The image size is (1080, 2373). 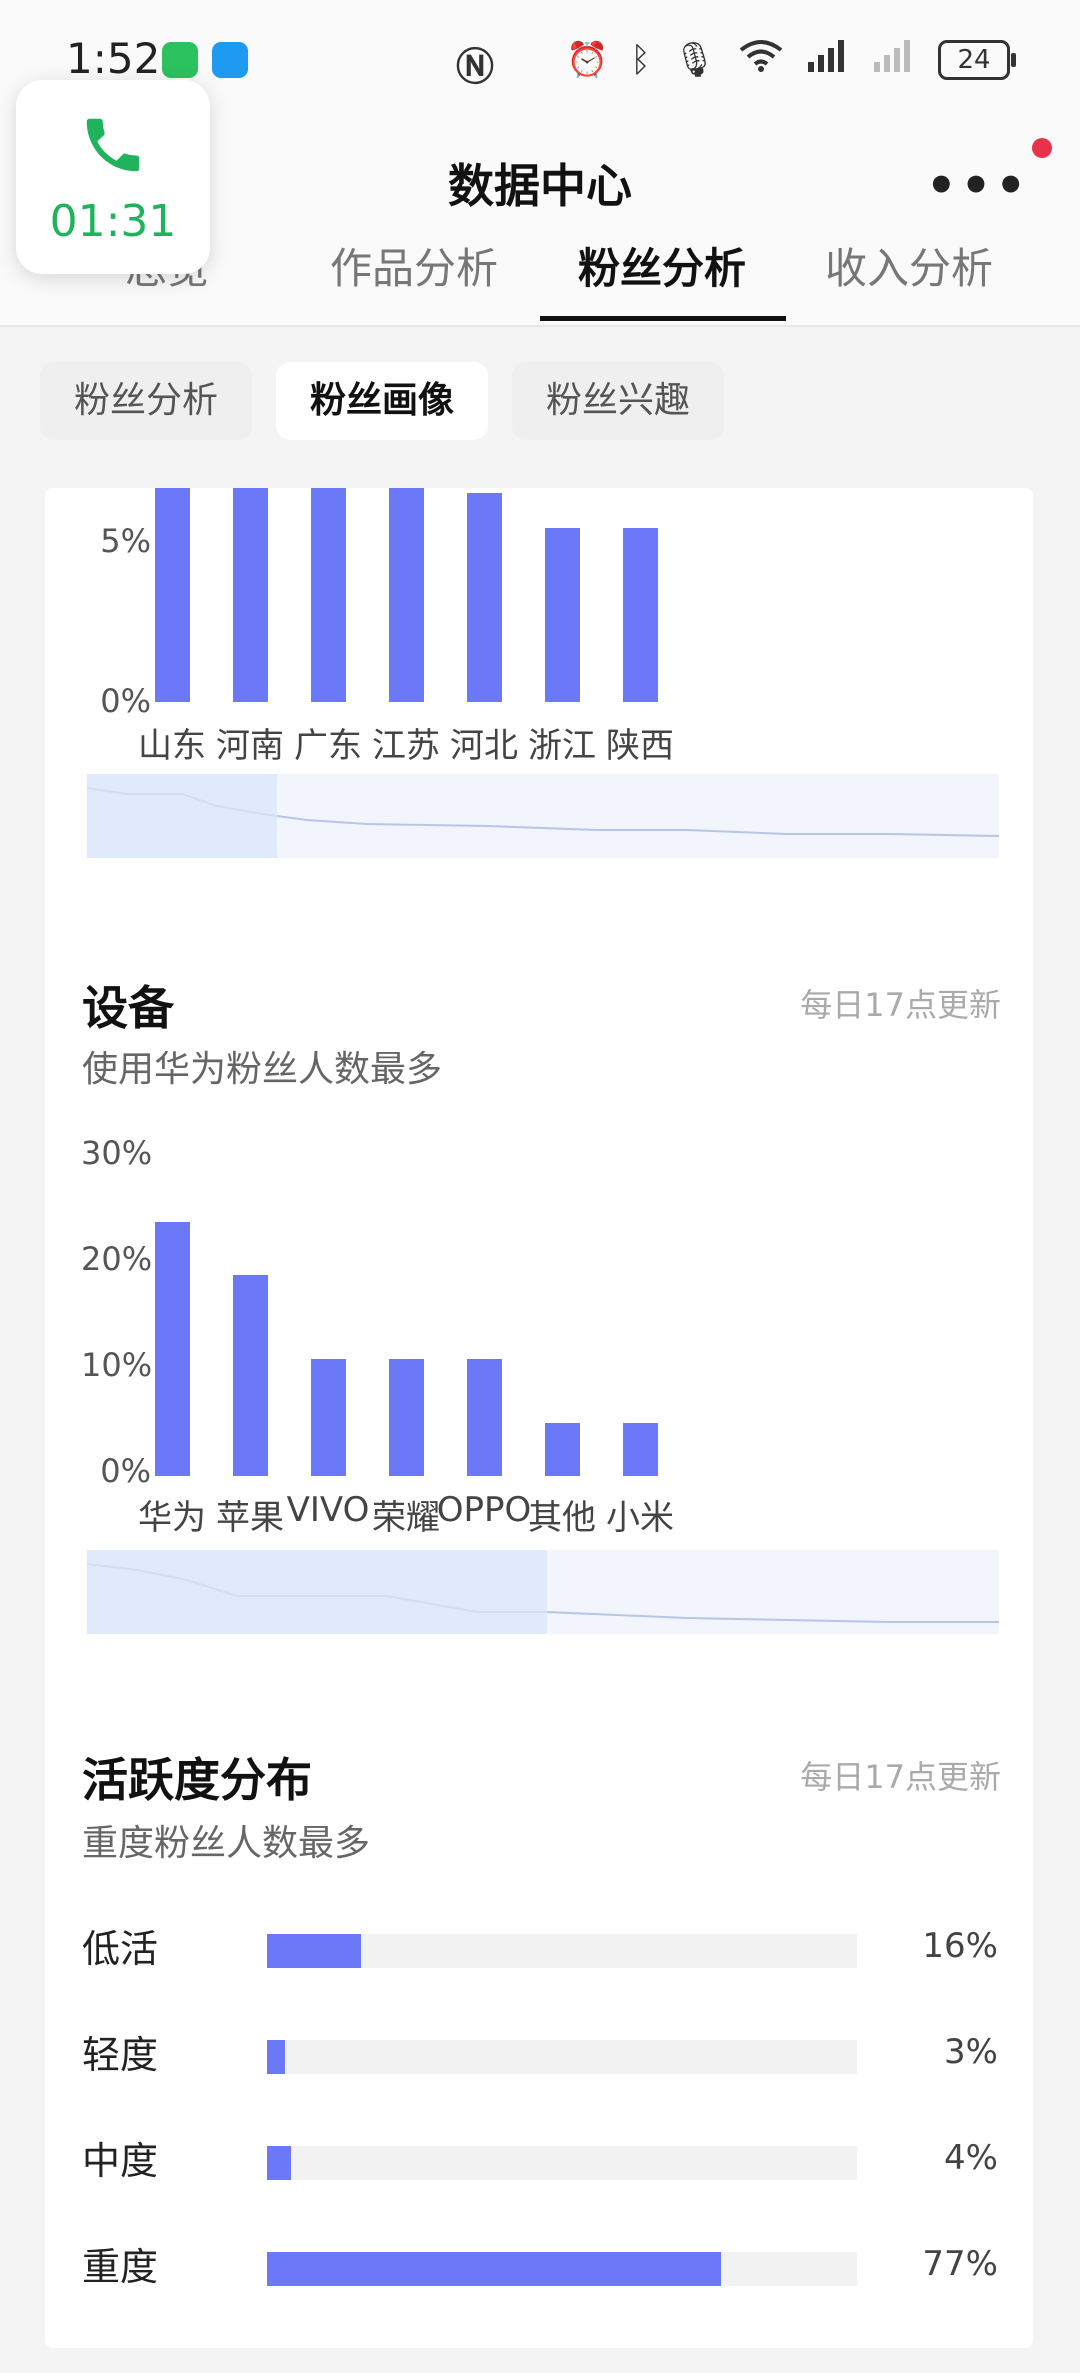 What do you see at coordinates (484, 1510) in the screenshot?
I see `chart-category-label: OPPO` at bounding box center [484, 1510].